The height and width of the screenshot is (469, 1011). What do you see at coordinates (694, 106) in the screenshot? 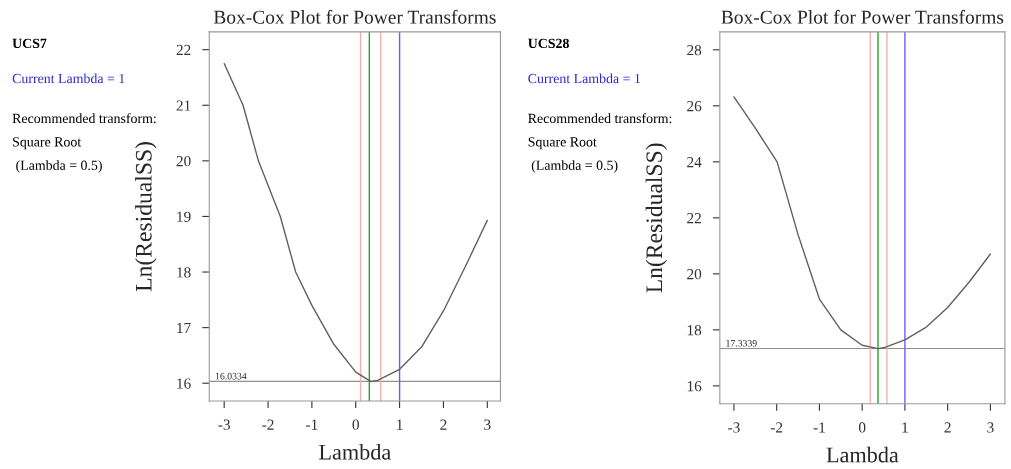
I see `y-tick-label: 26` at bounding box center [694, 106].